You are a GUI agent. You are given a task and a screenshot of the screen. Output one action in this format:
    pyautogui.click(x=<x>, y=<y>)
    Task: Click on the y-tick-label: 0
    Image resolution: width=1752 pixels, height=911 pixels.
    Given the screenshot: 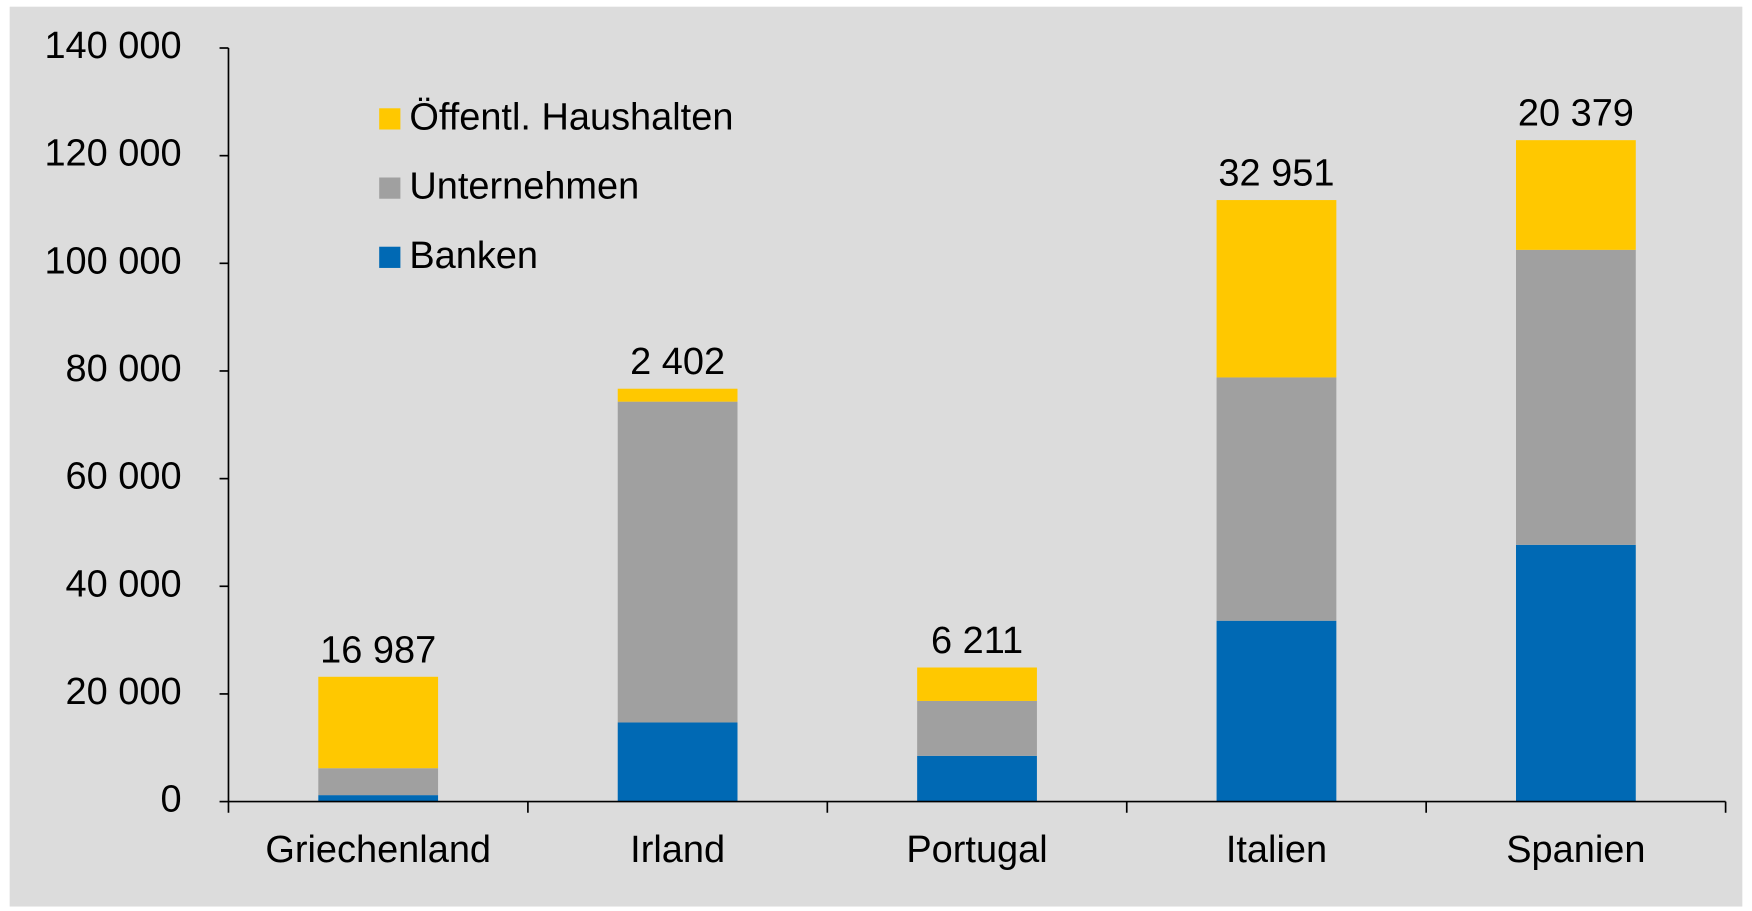 What is the action you would take?
    pyautogui.click(x=170, y=800)
    